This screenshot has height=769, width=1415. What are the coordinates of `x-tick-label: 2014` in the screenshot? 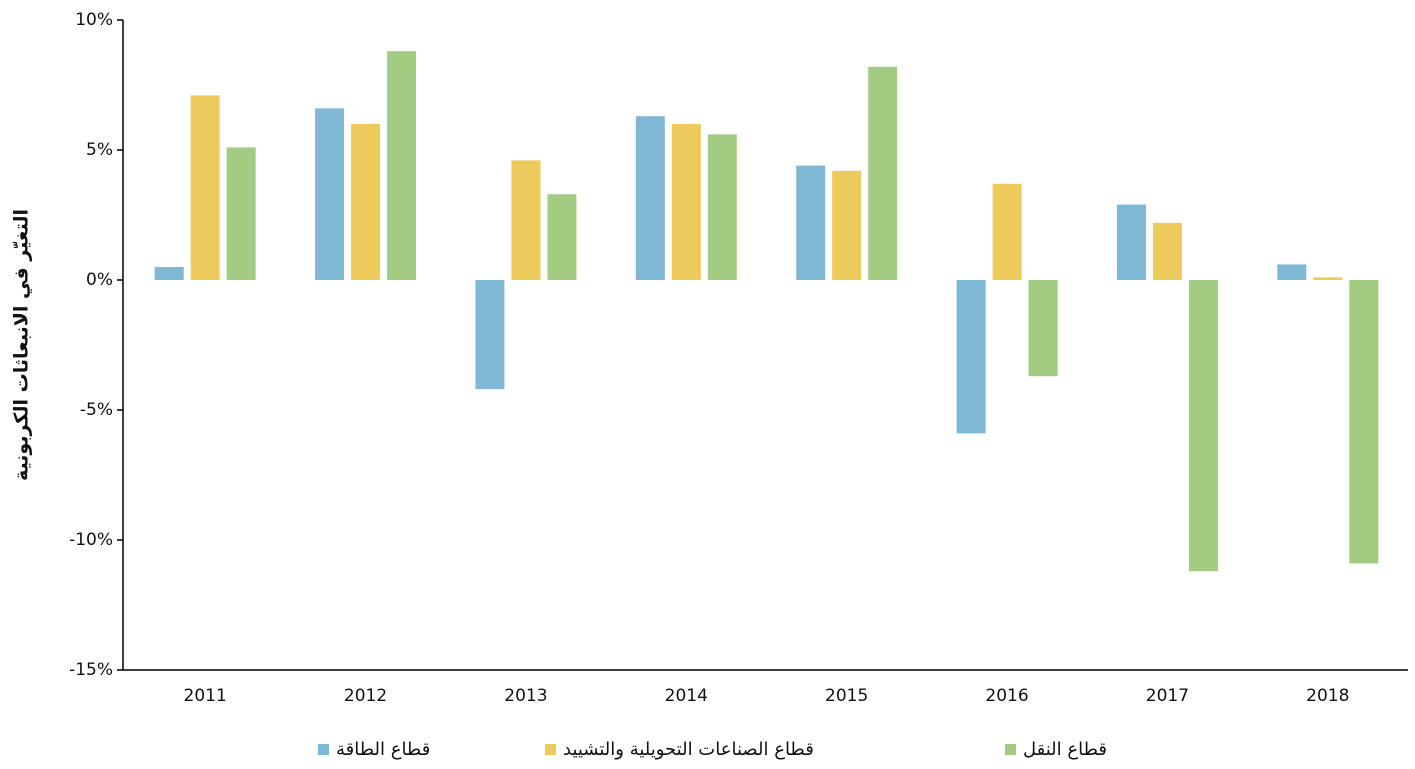 It's located at (686, 696).